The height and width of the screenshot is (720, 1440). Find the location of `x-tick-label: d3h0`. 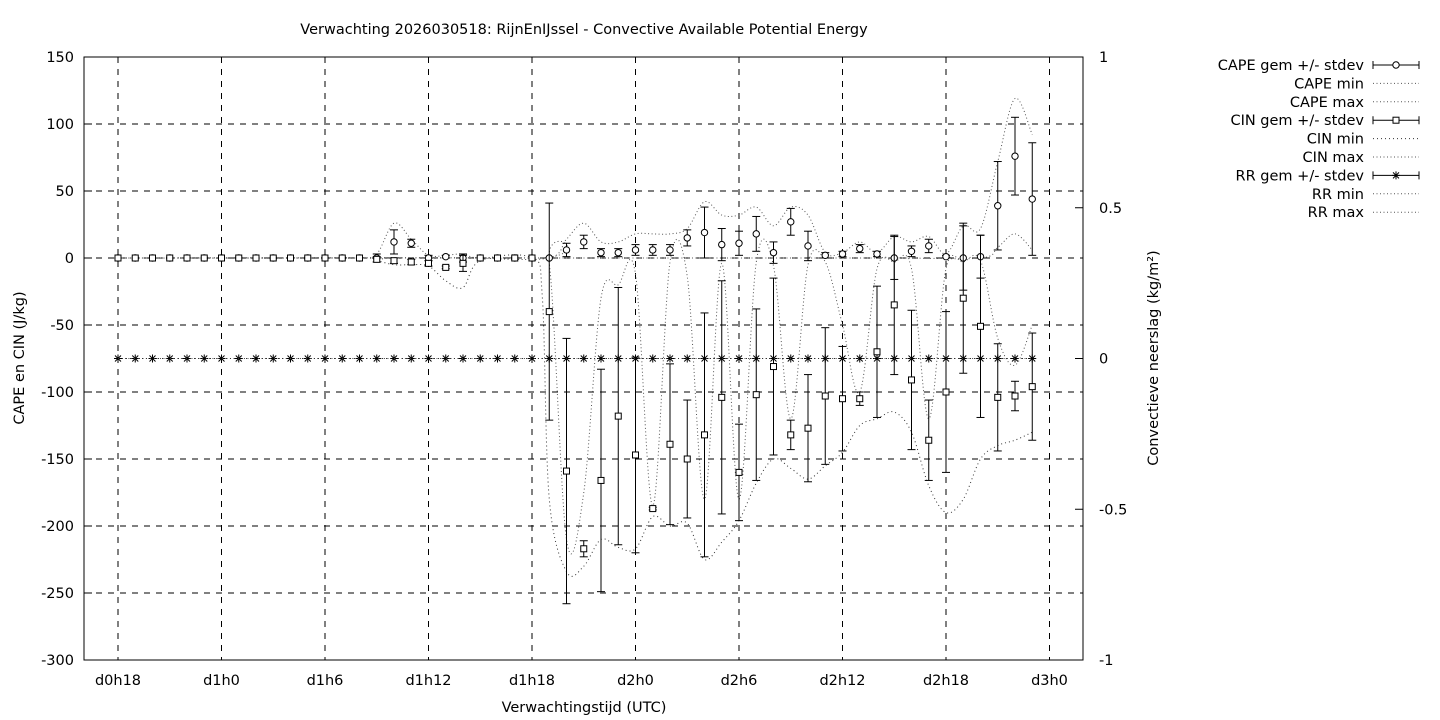

x-tick-label: d3h0 is located at coordinates (1049, 681).